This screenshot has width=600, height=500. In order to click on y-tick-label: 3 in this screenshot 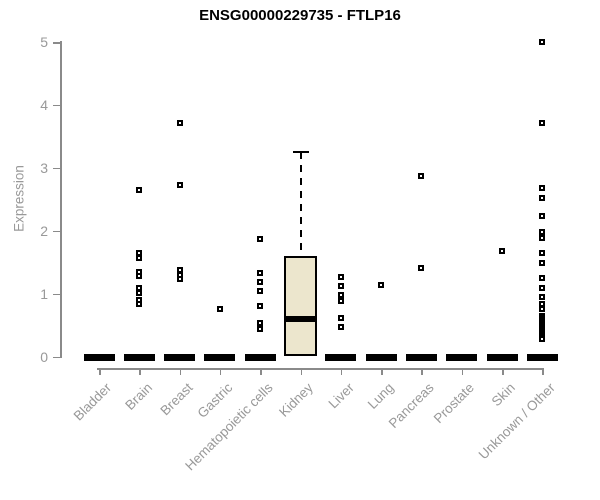, I will do `click(44, 167)`.